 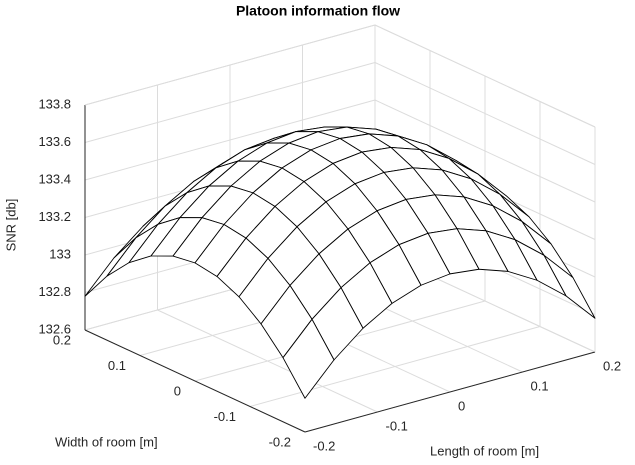 I want to click on z-tick-label: 133.4, so click(x=54, y=178).